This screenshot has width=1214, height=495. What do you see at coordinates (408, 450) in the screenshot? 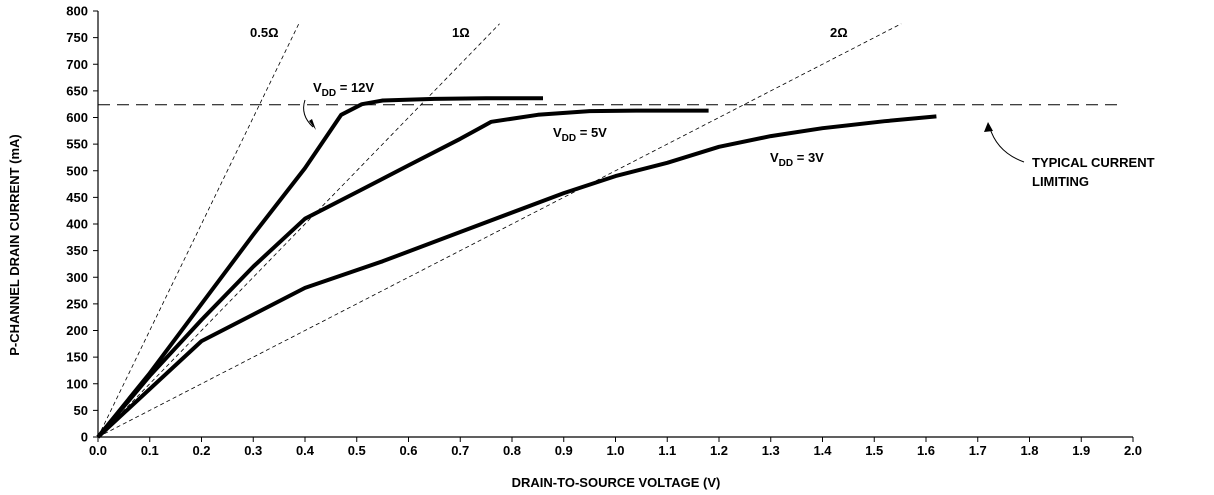
I see `x-tick-label: 0.6` at bounding box center [408, 450].